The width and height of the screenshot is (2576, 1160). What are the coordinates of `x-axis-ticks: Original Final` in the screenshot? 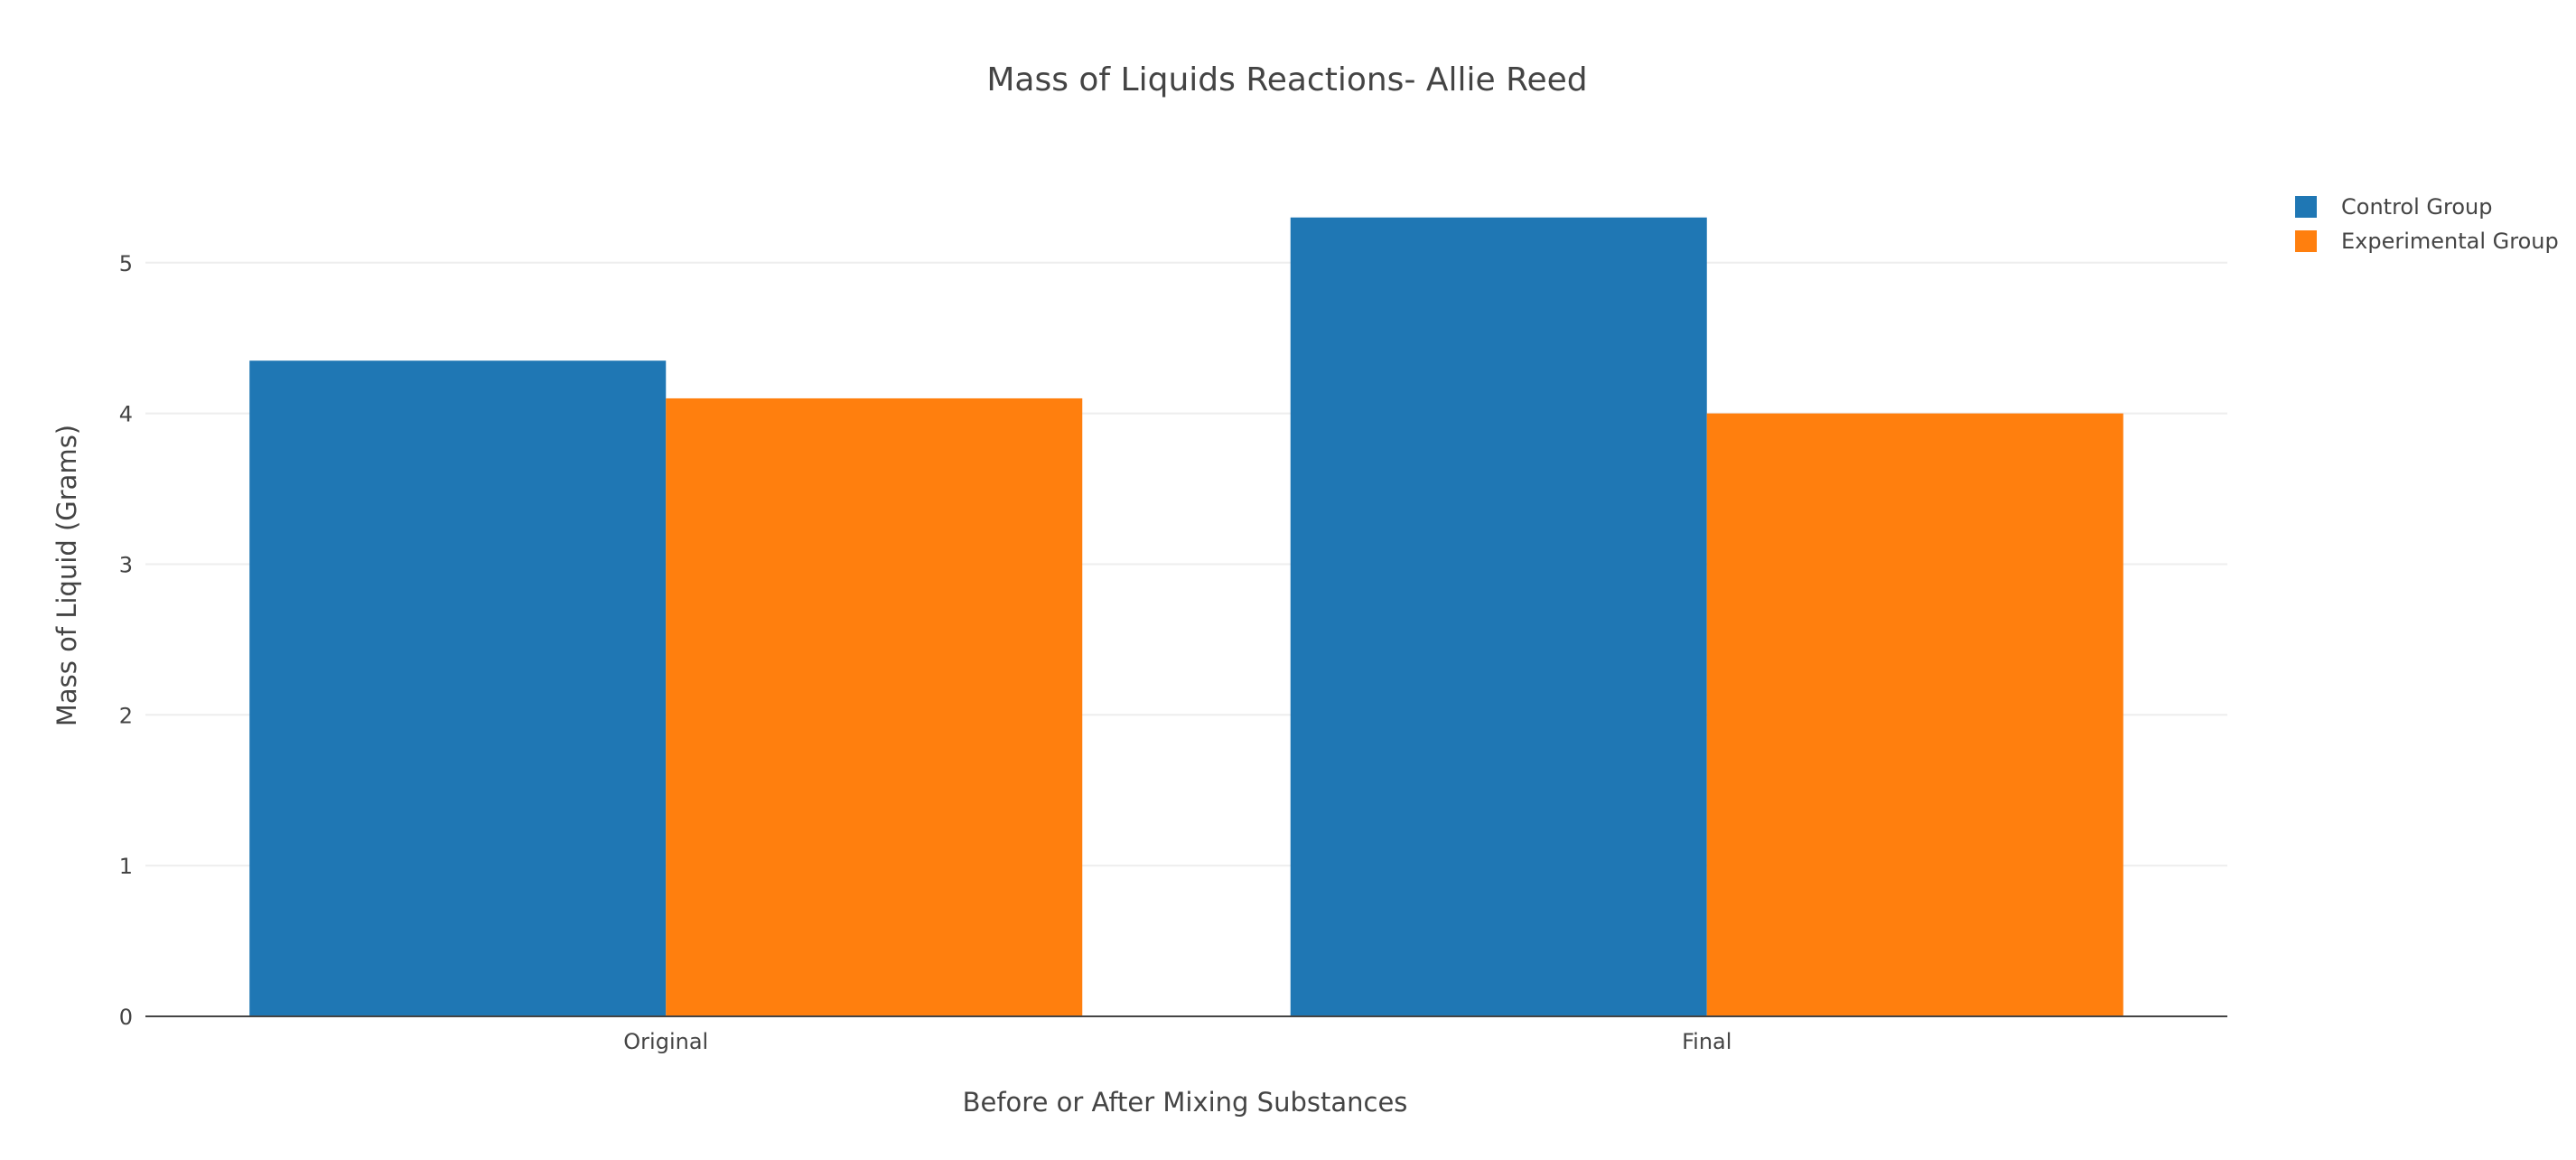 It's located at (1177, 1041).